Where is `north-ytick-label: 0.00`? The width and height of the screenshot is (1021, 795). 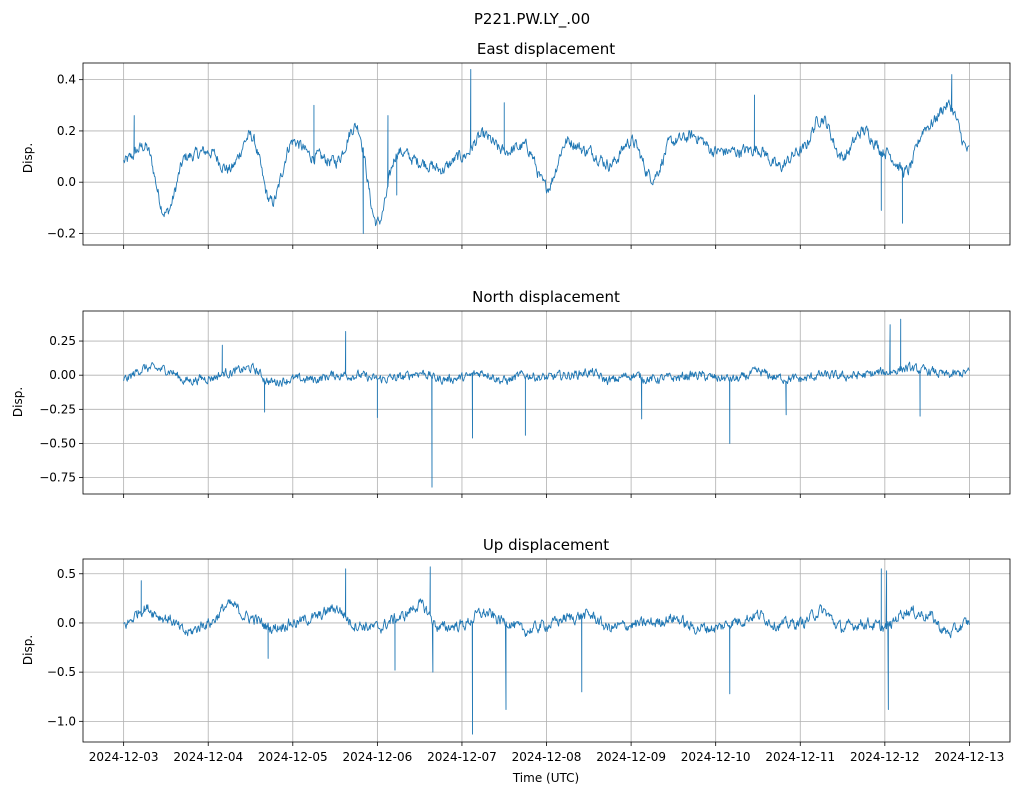 north-ytick-label: 0.00 is located at coordinates (62, 375).